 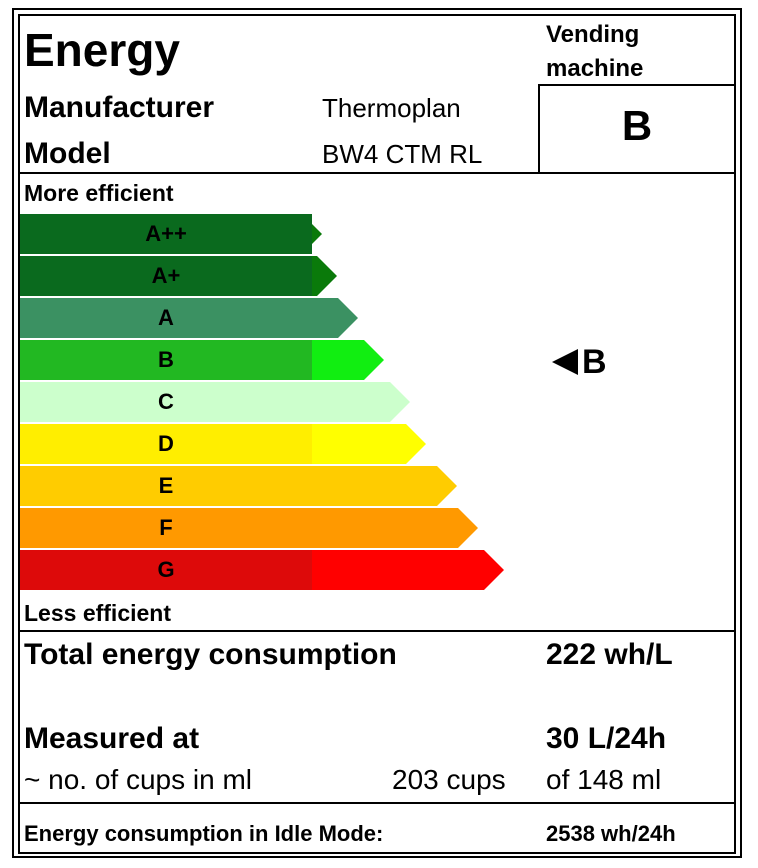 I want to click on manufacturer-label: Manufacturer, so click(x=119, y=107).